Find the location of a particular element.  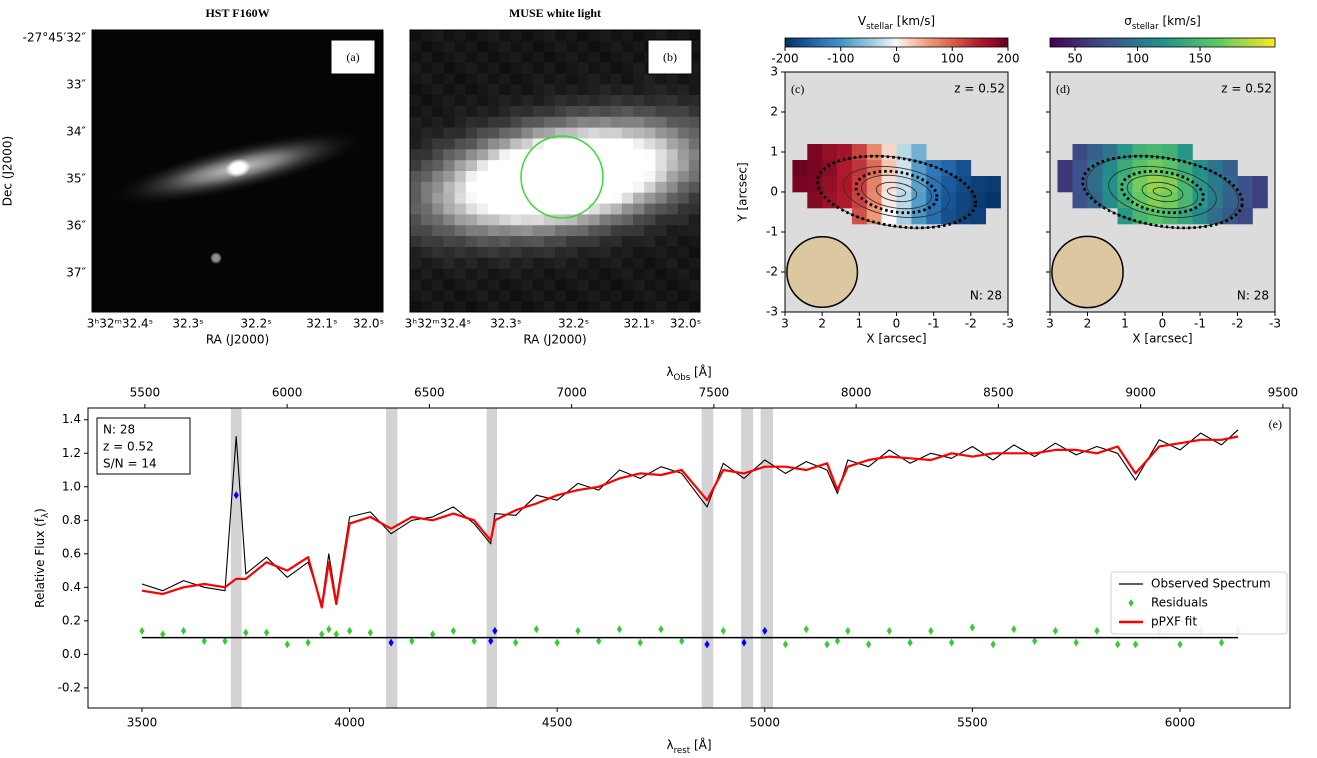

legend-label: Observed Spectrum is located at coordinates (1211, 584).